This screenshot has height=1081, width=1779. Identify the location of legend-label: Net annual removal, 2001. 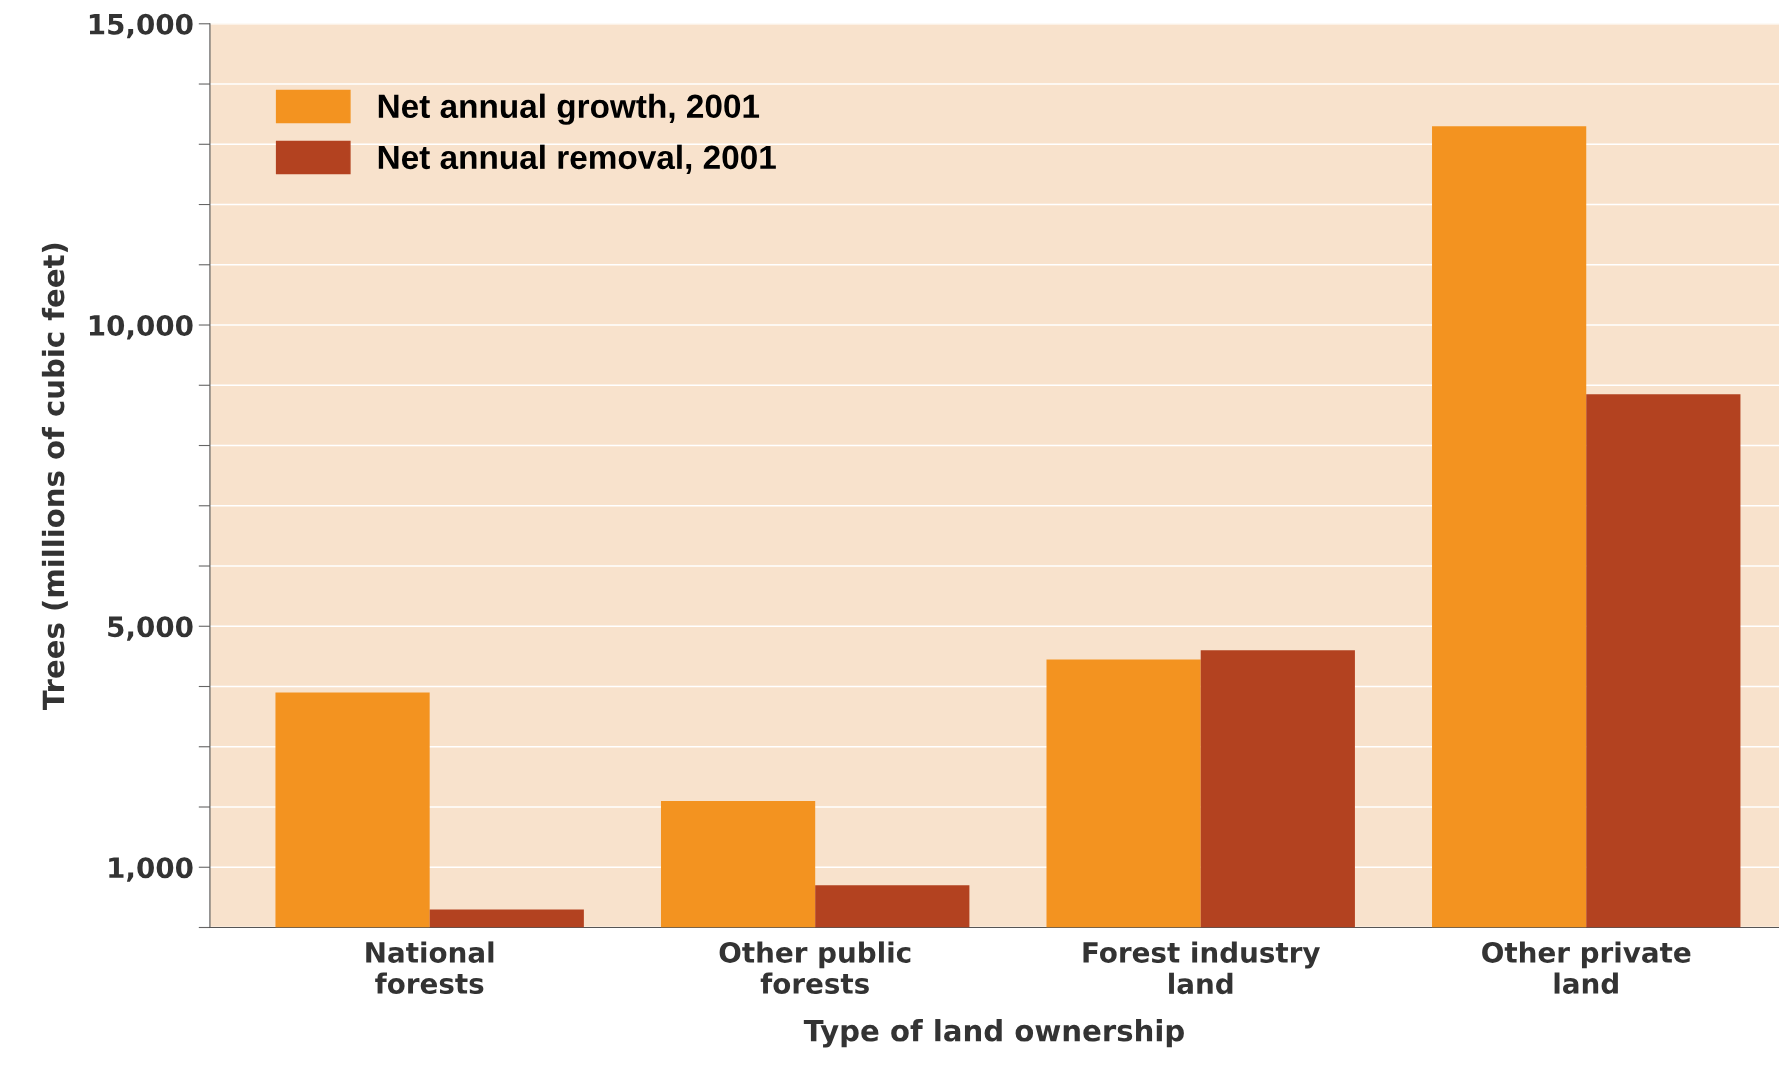
(577, 159).